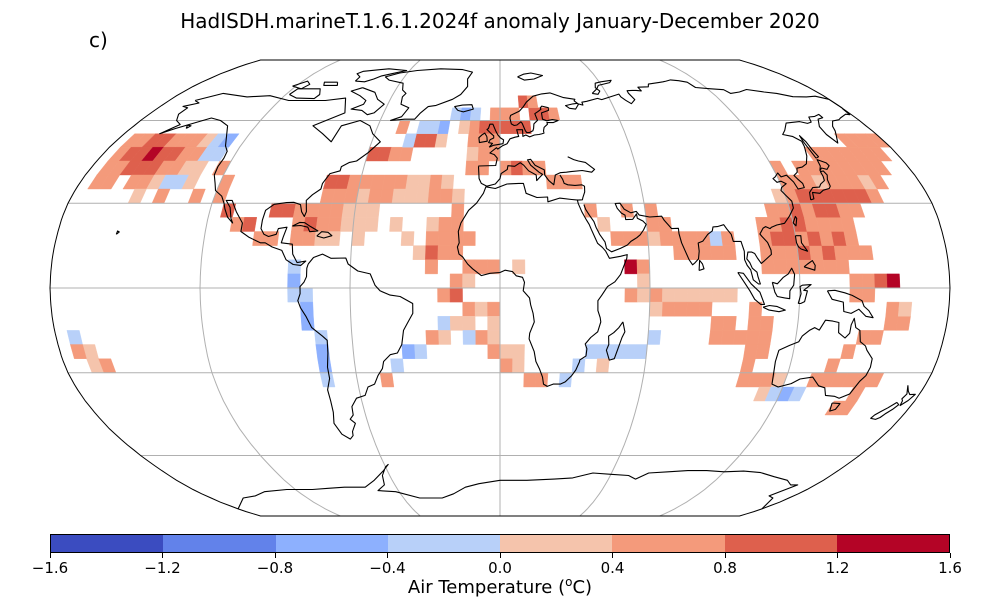 The width and height of the screenshot is (1000, 600). Describe the element at coordinates (612, 568) in the screenshot. I see `colorbar-tick-label: 0.4` at that location.